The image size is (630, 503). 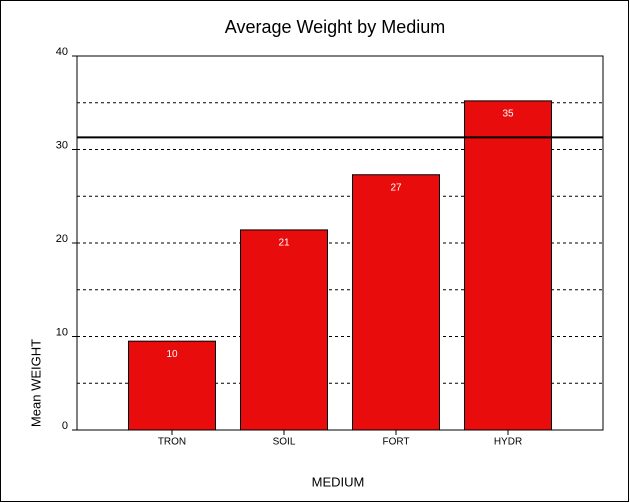 What do you see at coordinates (395, 442) in the screenshot?
I see `x-tick-label: FORT` at bounding box center [395, 442].